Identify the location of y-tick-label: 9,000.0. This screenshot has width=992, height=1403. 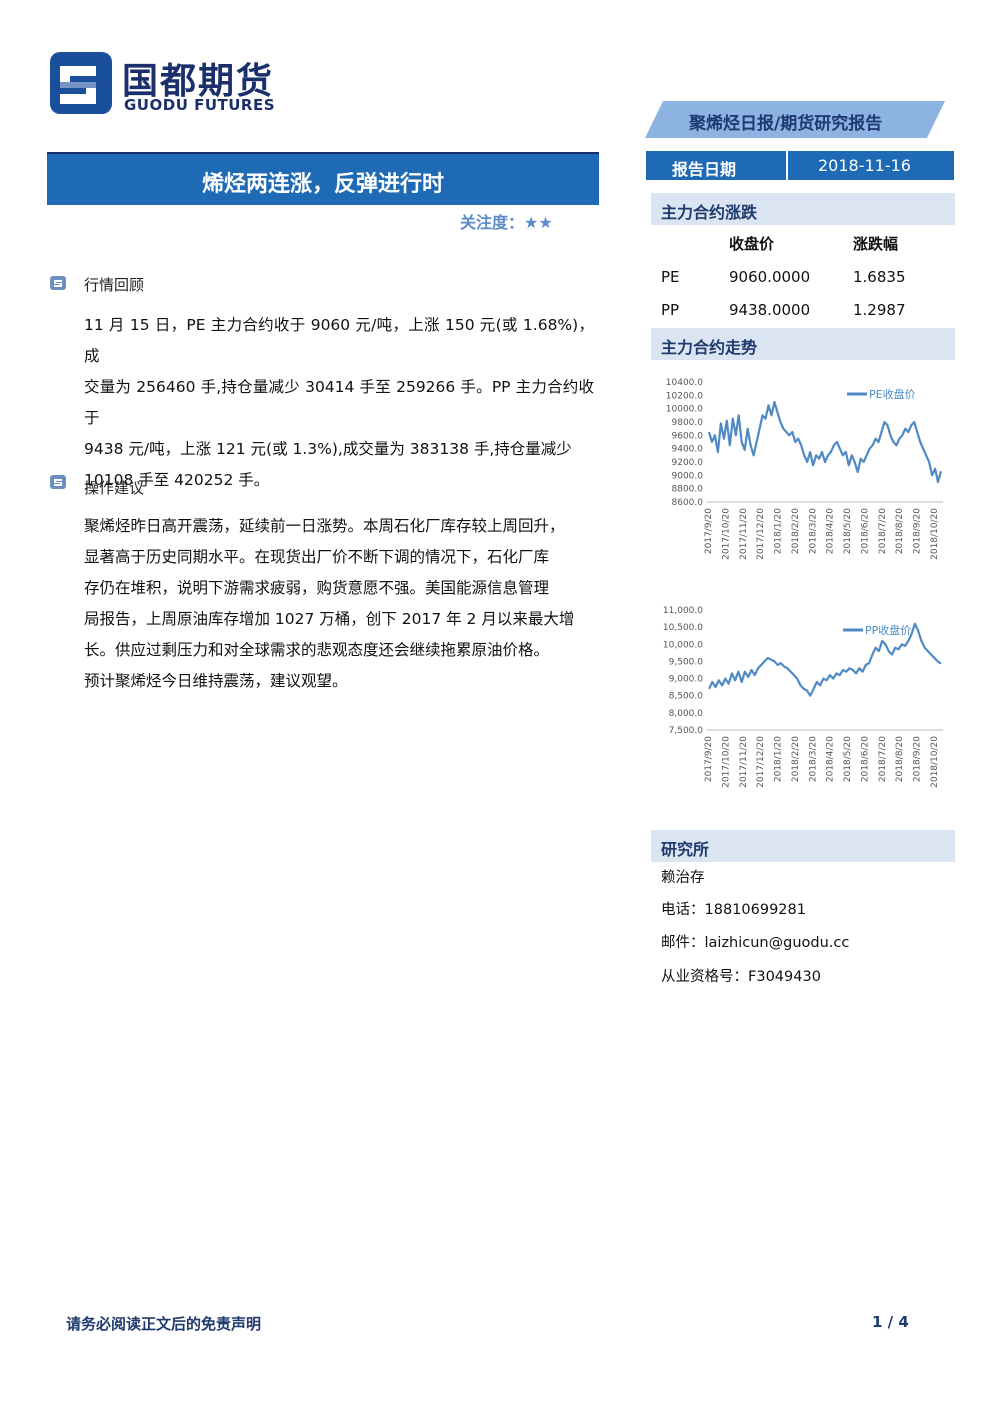
(686, 680).